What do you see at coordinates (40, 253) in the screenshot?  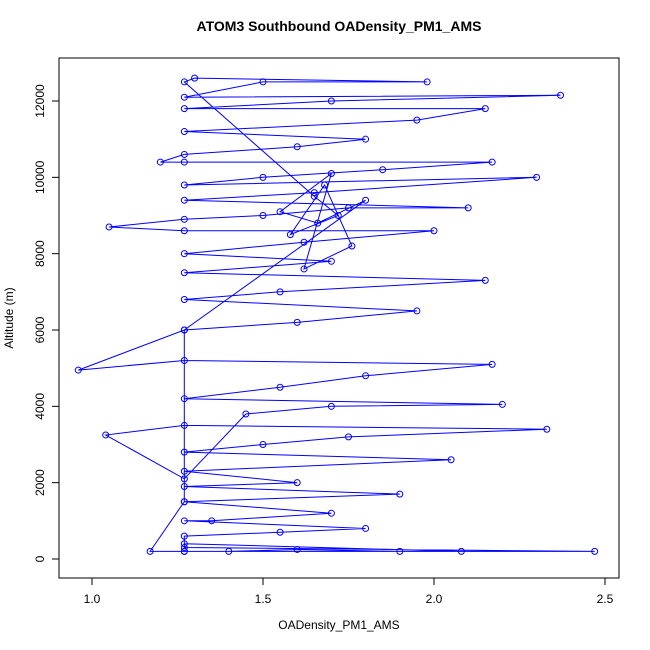 I see `y-tick-label: 8000` at bounding box center [40, 253].